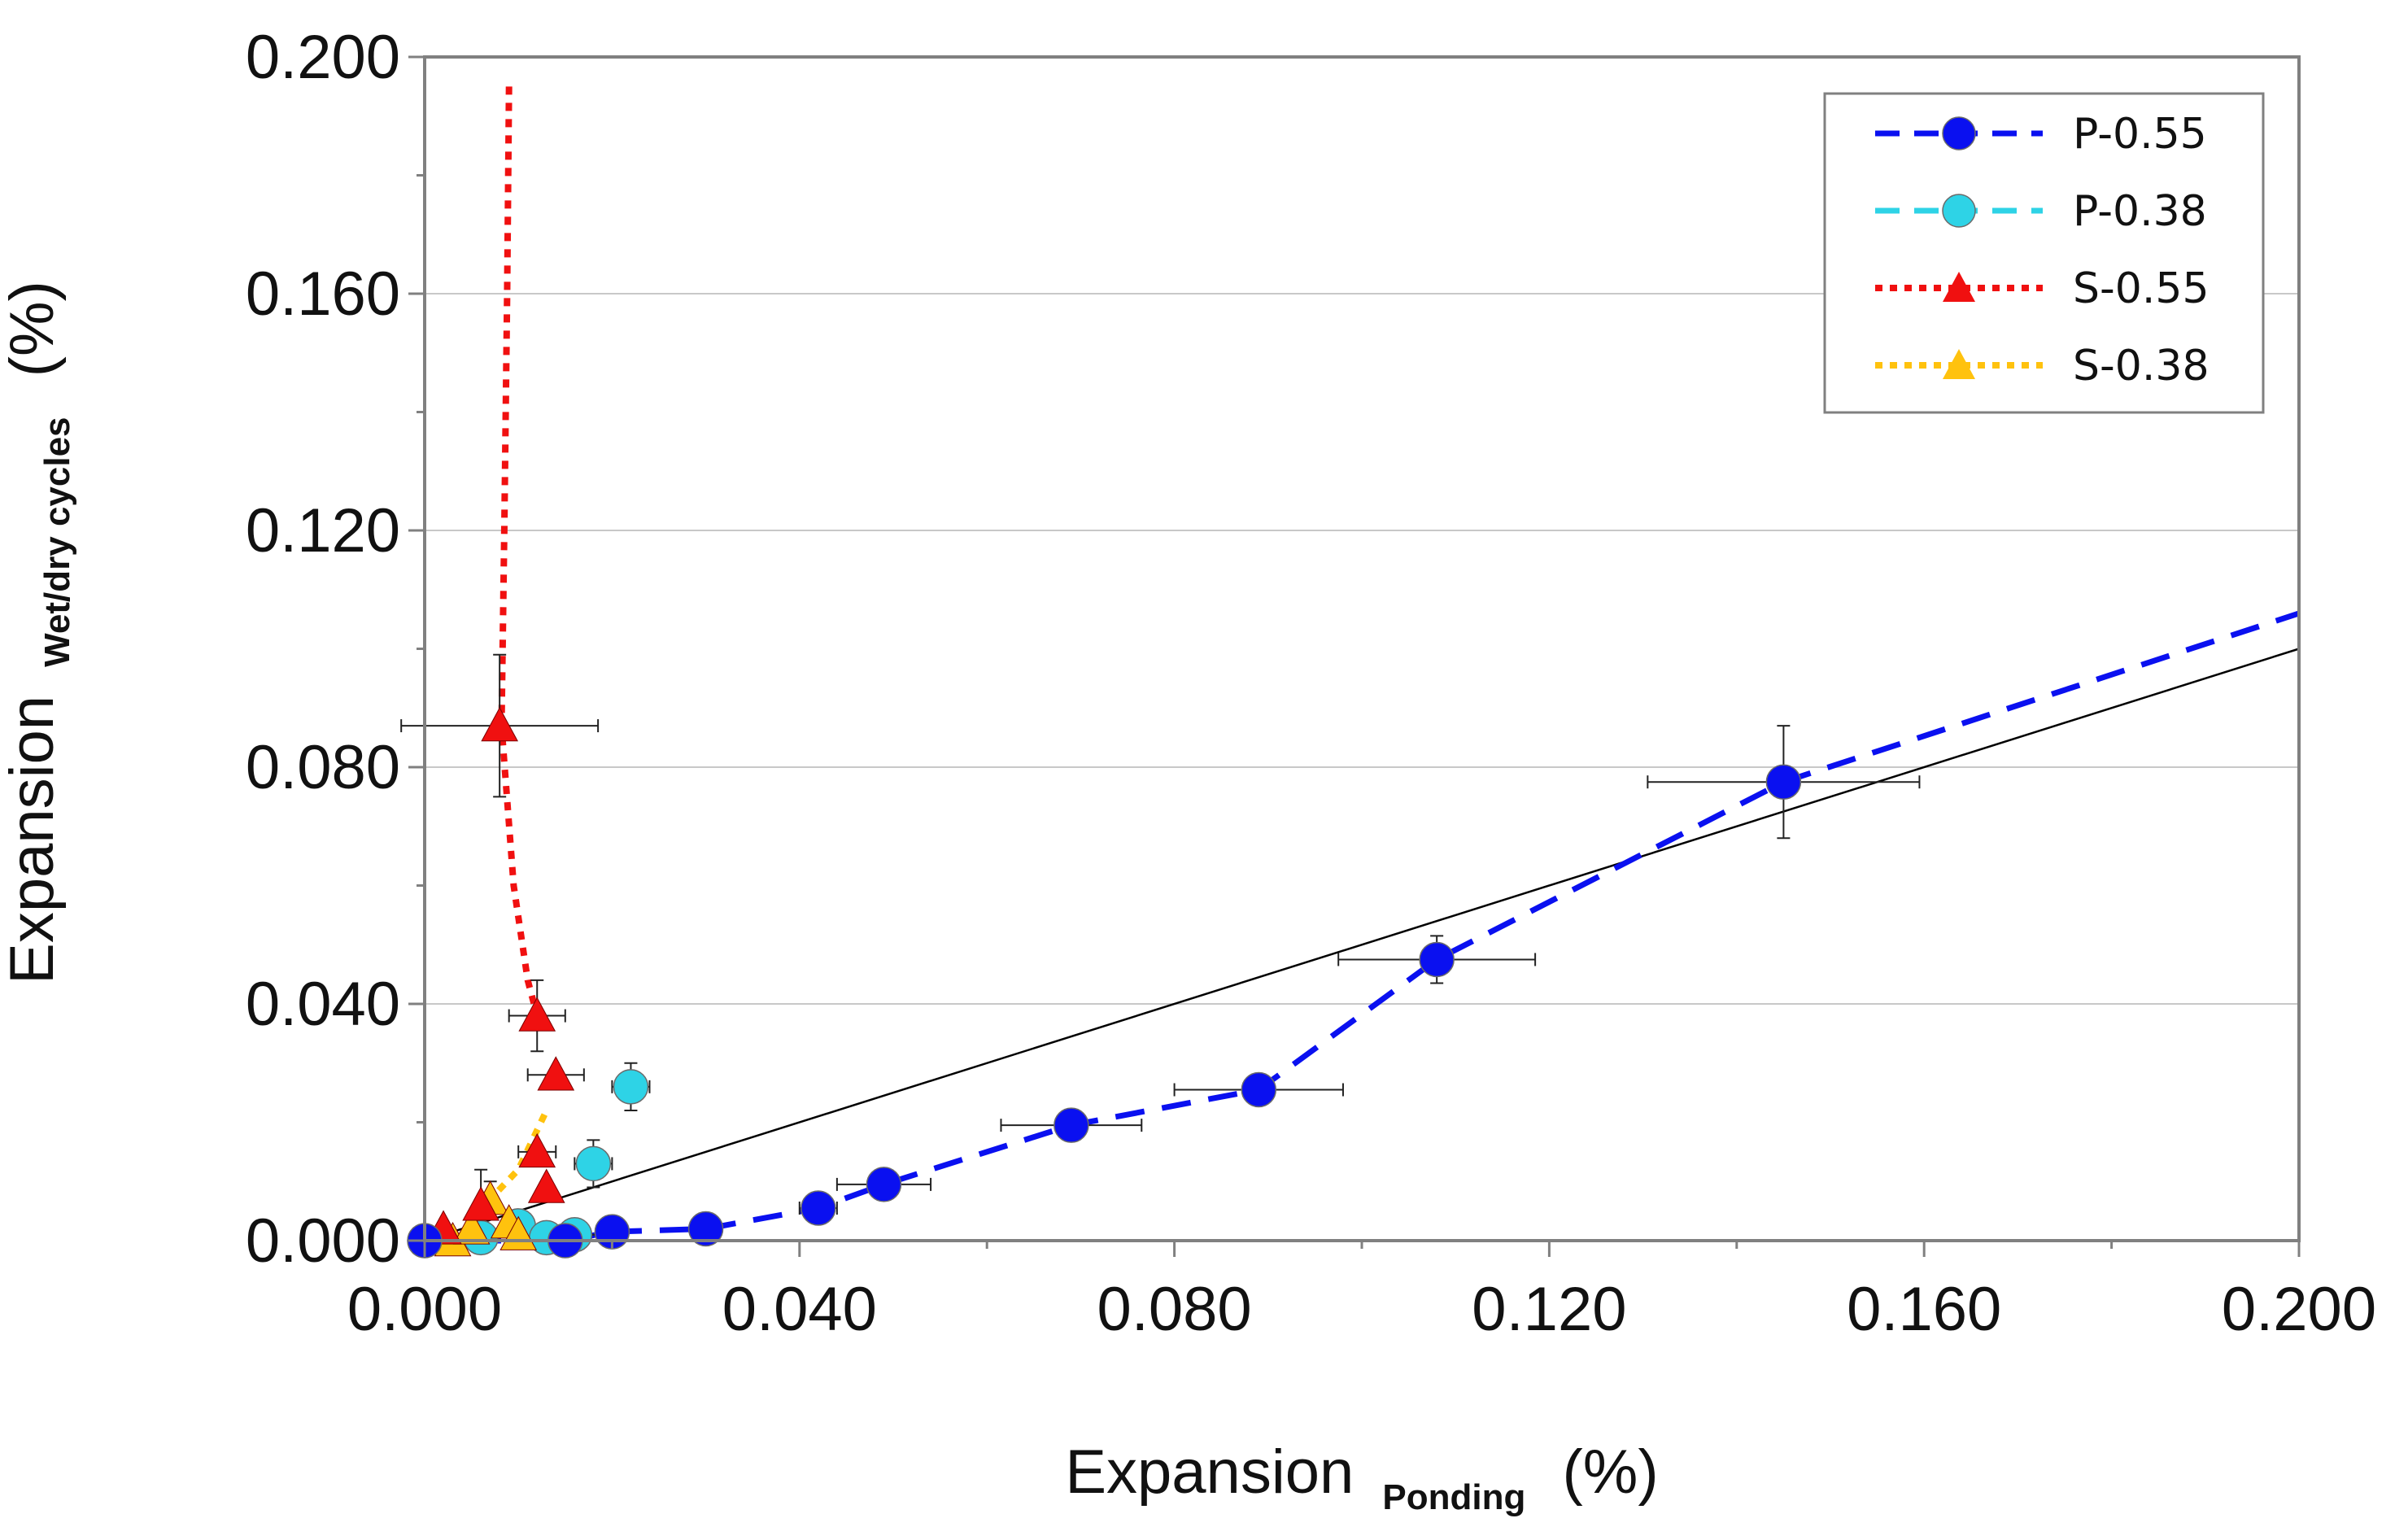 The width and height of the screenshot is (2408, 1527). I want to click on y-tick-label: 0.040, so click(323, 1005).